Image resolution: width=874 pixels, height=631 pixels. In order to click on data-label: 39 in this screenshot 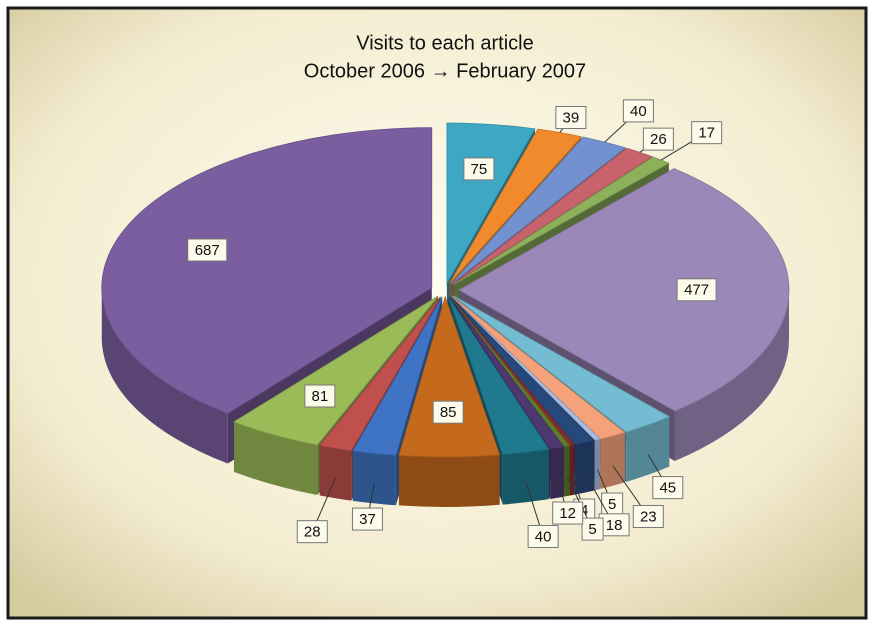, I will do `click(571, 117)`.